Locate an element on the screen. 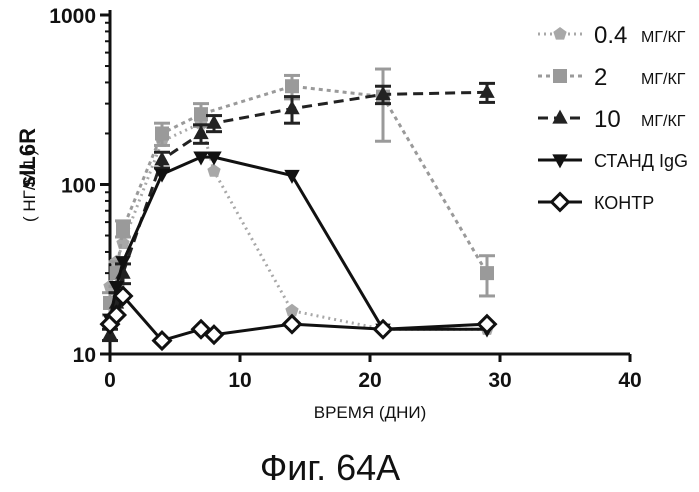 Image resolution: width=699 pixels, height=492 pixels. legend-label: СТАНД IgG is located at coordinates (641, 161).